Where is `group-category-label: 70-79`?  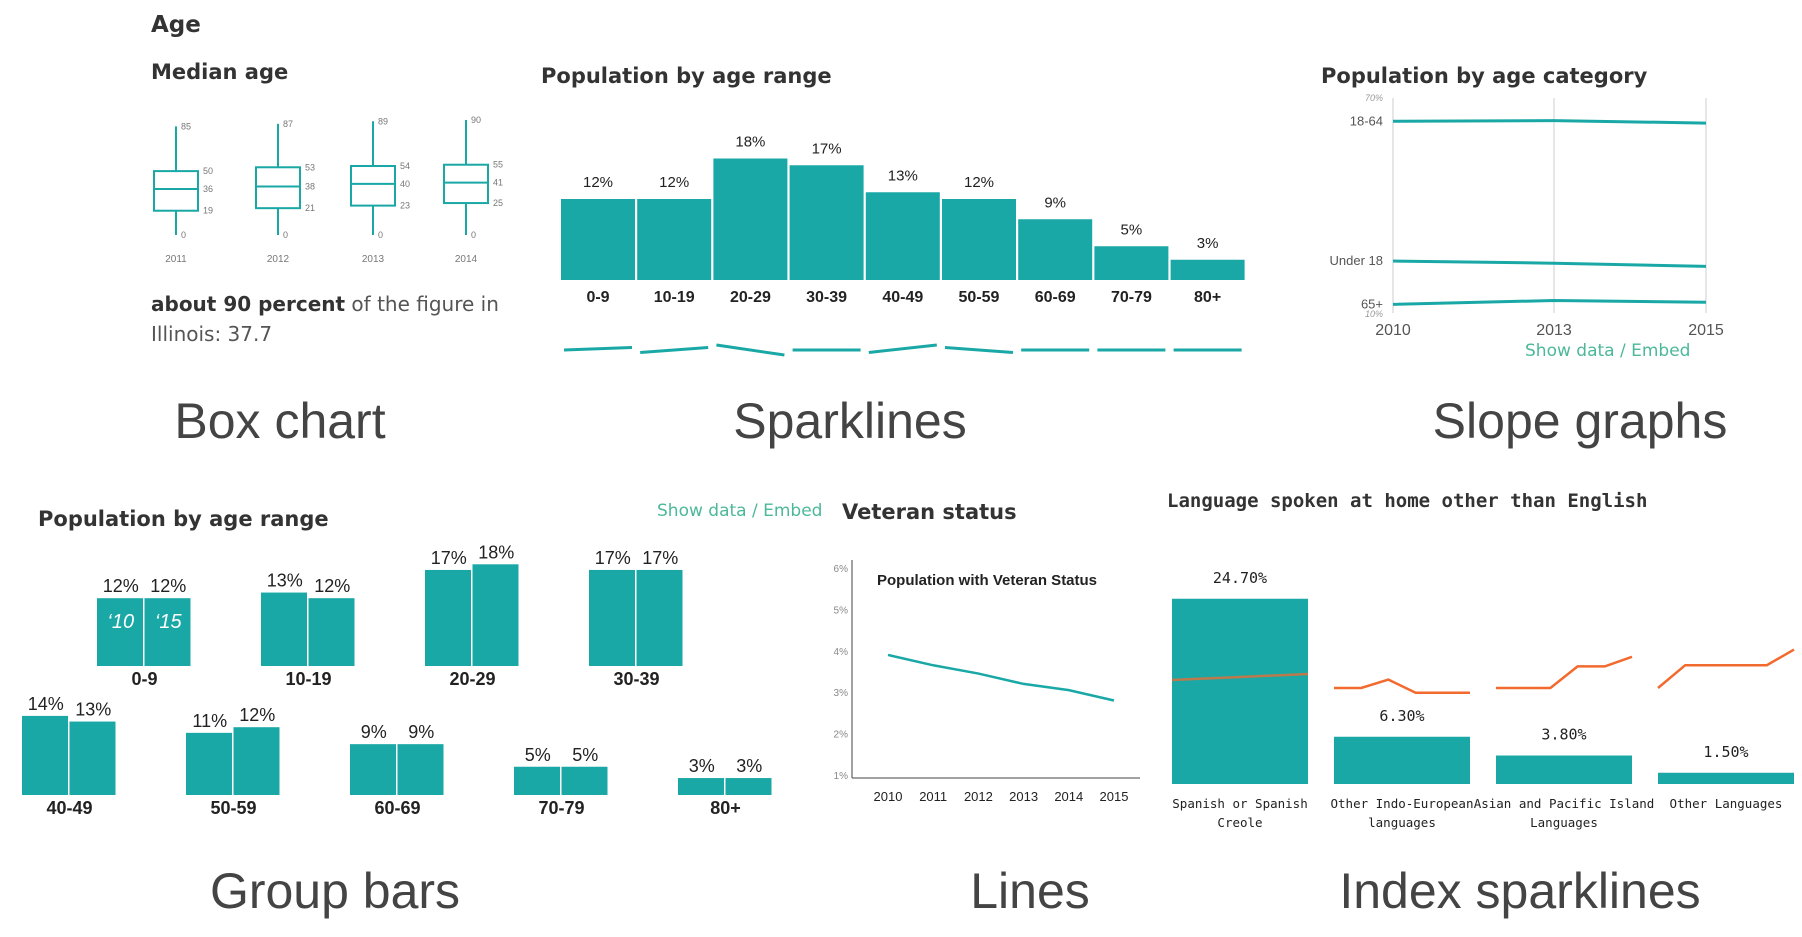 group-category-label: 70-79 is located at coordinates (561, 808).